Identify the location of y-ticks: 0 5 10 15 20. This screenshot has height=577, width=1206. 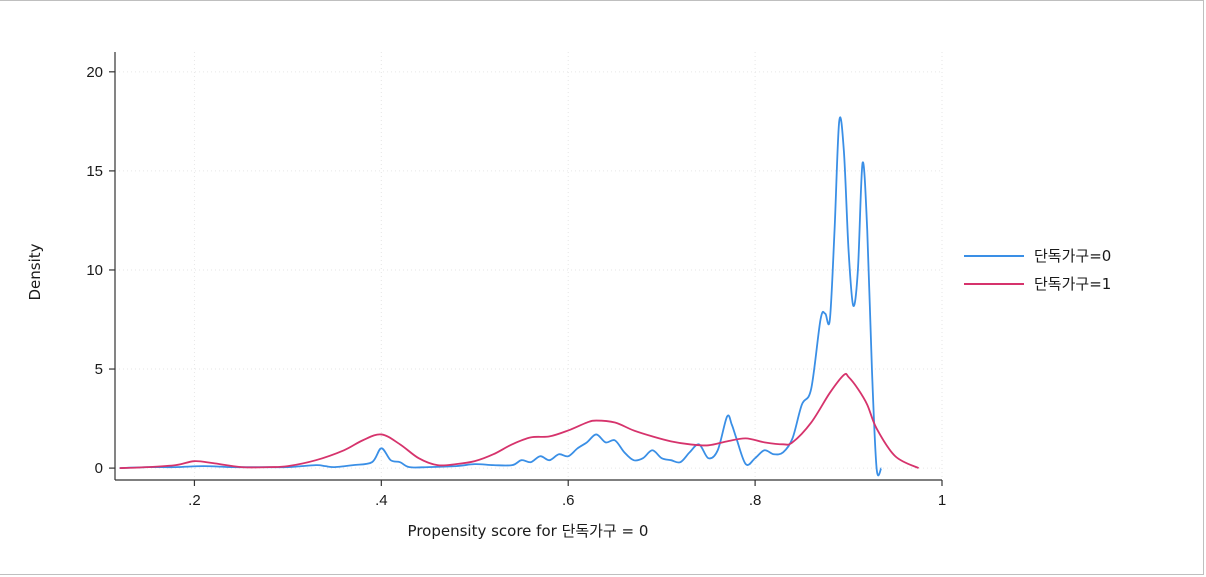
(100, 270).